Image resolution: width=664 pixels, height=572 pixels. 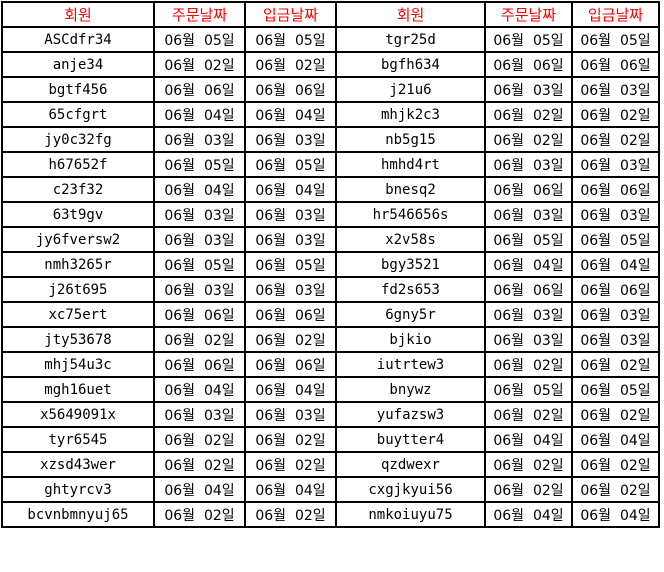 I want to click on cell-member: bnywz, so click(x=410, y=389).